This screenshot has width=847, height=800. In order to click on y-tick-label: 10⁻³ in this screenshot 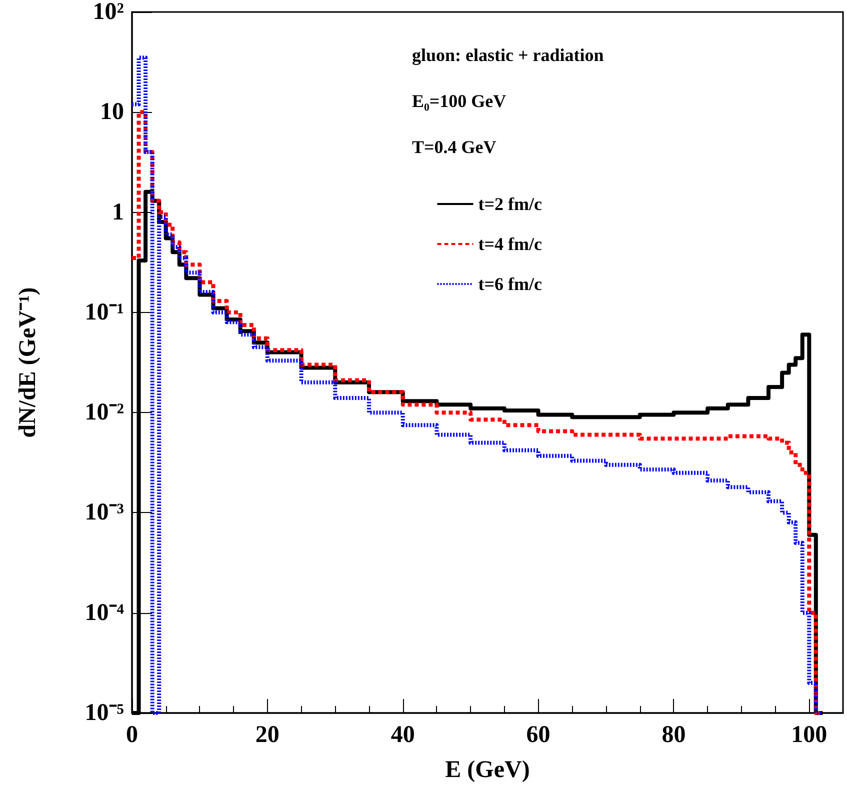, I will do `click(104, 513)`.